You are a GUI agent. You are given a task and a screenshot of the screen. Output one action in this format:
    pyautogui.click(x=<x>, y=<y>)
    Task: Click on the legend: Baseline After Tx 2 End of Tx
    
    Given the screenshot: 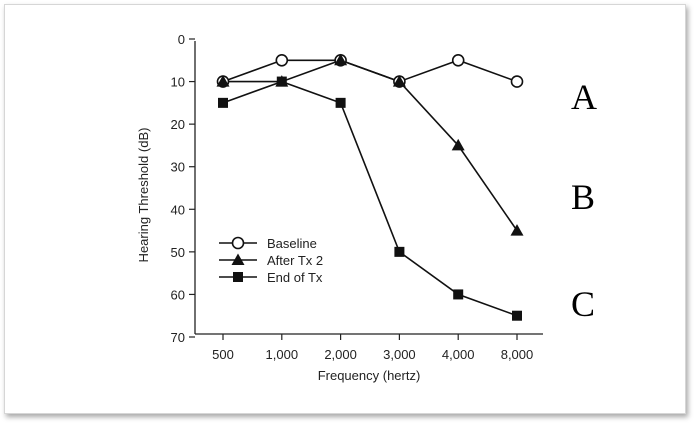 What is the action you would take?
    pyautogui.click(x=271, y=260)
    